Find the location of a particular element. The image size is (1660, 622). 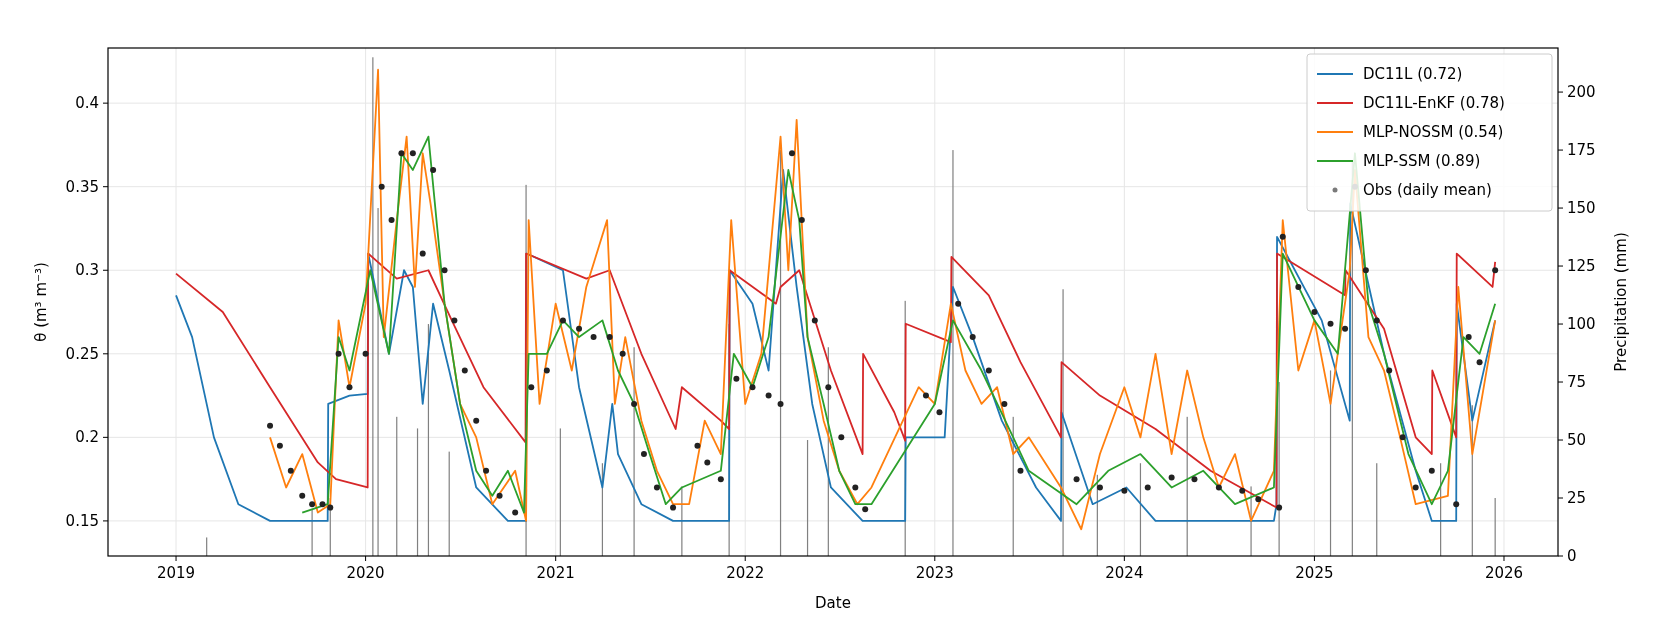

y-tick-label: 0.35 is located at coordinates (82, 186).